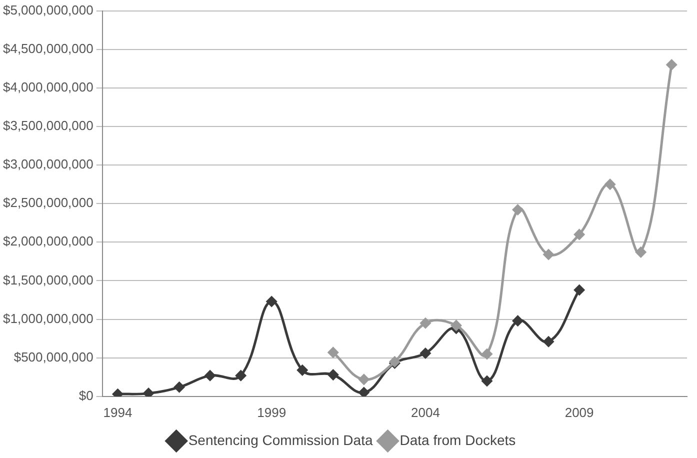  What do you see at coordinates (48, 126) in the screenshot?
I see `y-tick-label: $3,500,000,000` at bounding box center [48, 126].